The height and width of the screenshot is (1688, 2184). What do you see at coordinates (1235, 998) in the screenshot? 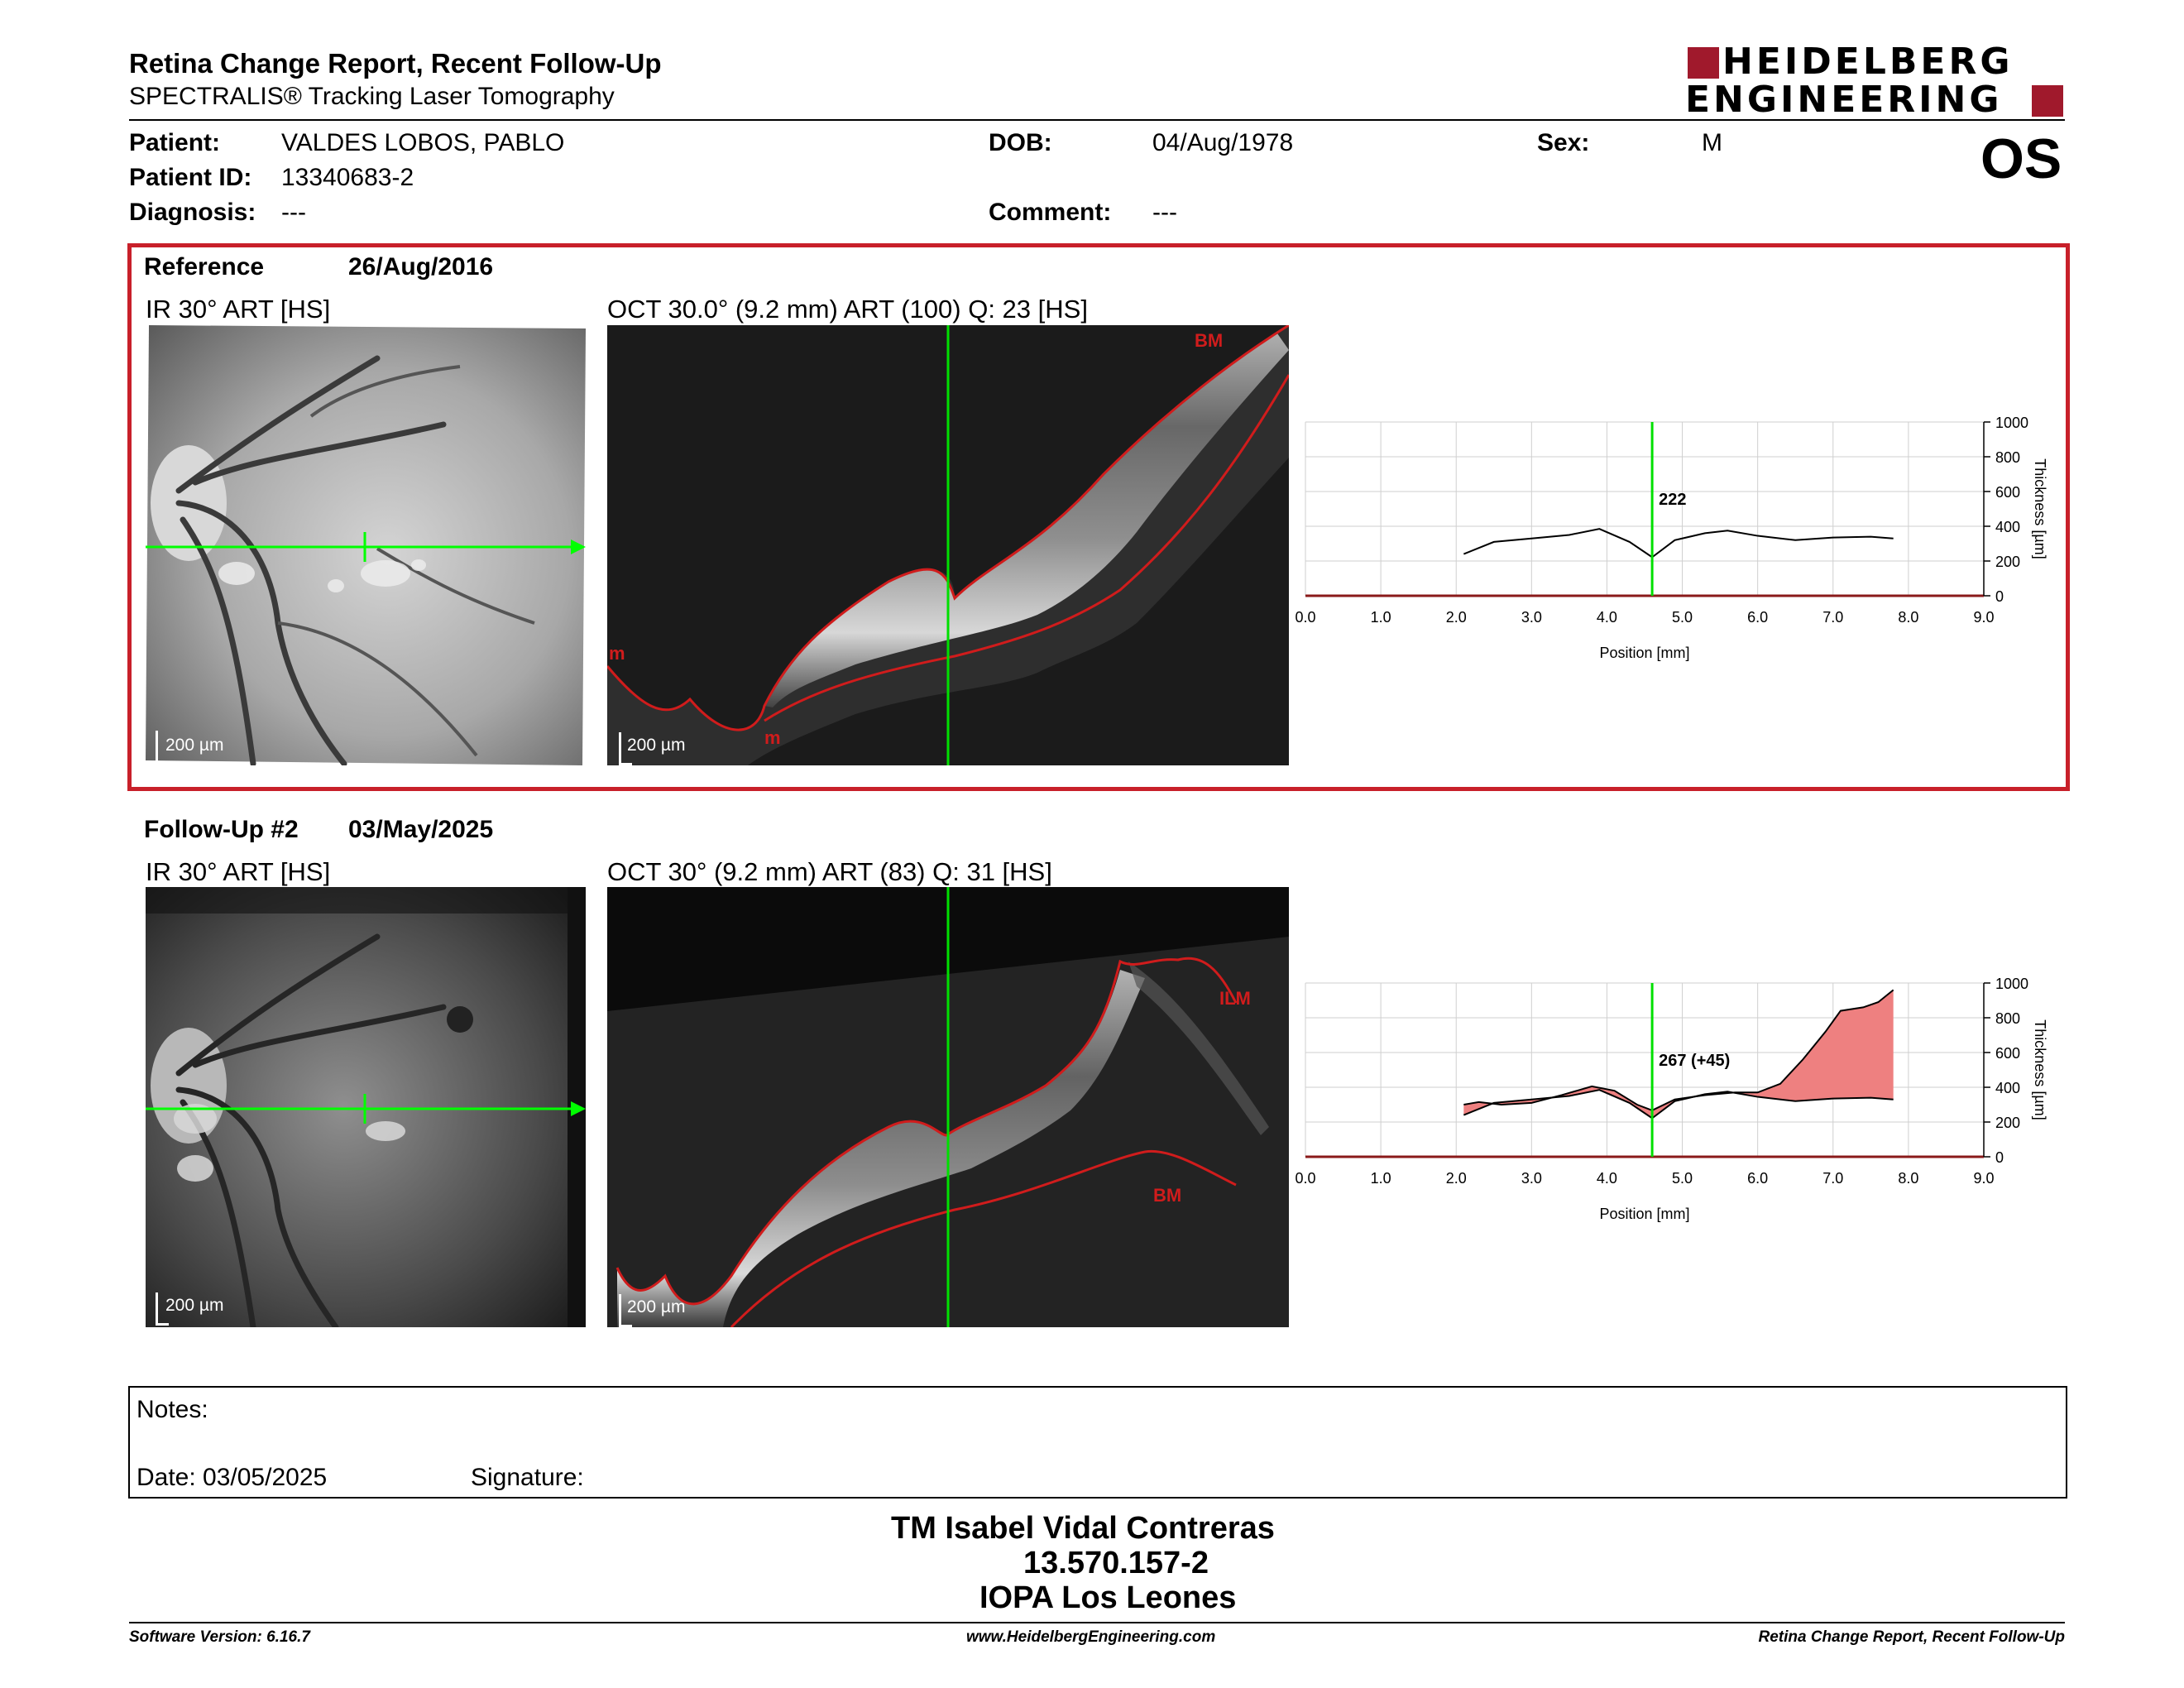
I see `seg-label-ilm: ILM` at bounding box center [1235, 998].